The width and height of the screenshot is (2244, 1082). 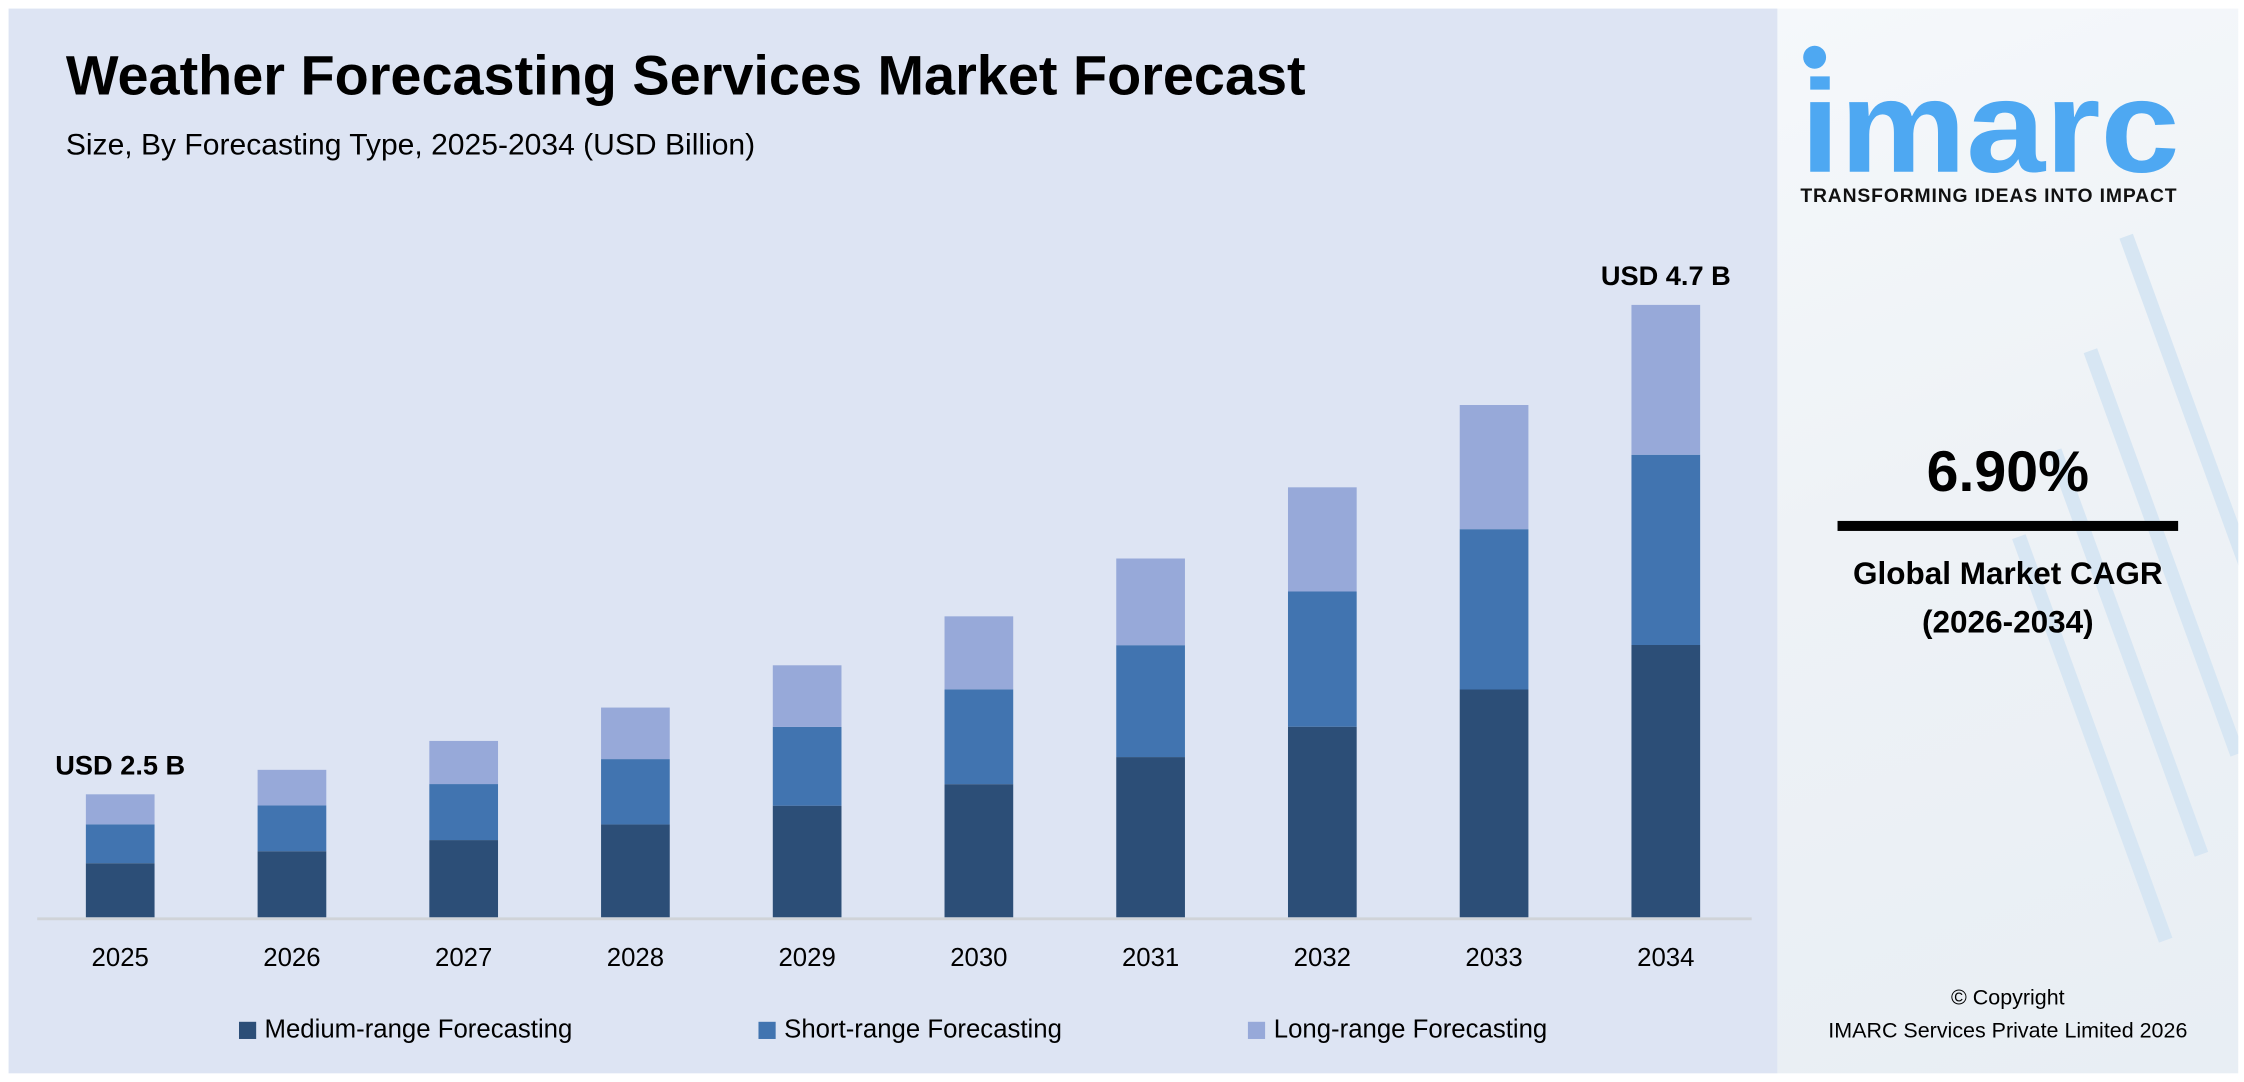 I want to click on total-label: USD 4.7 B, so click(x=1666, y=275).